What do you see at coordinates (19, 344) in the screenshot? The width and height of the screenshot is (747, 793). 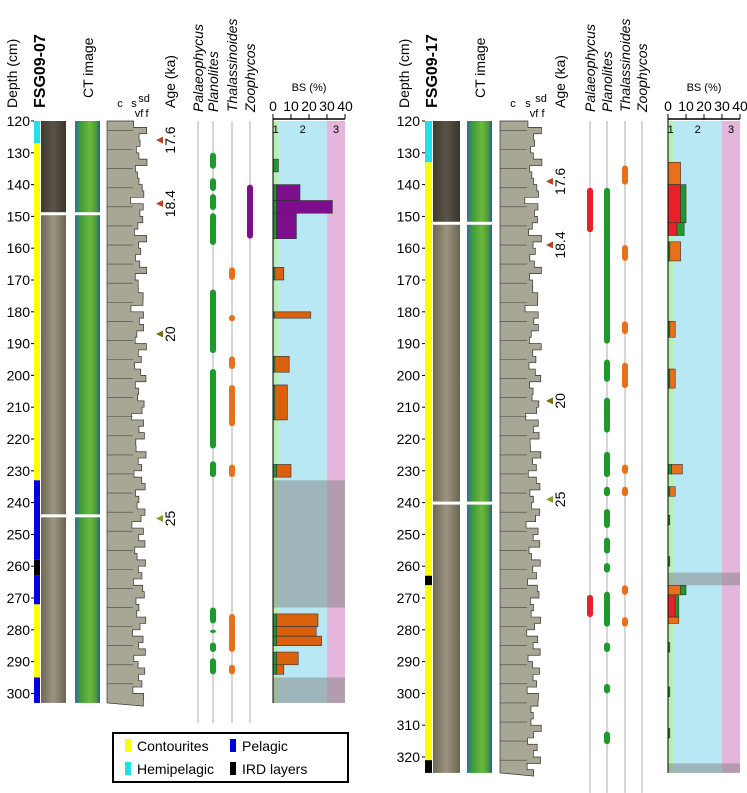 I see `depth-tick-label: 190` at bounding box center [19, 344].